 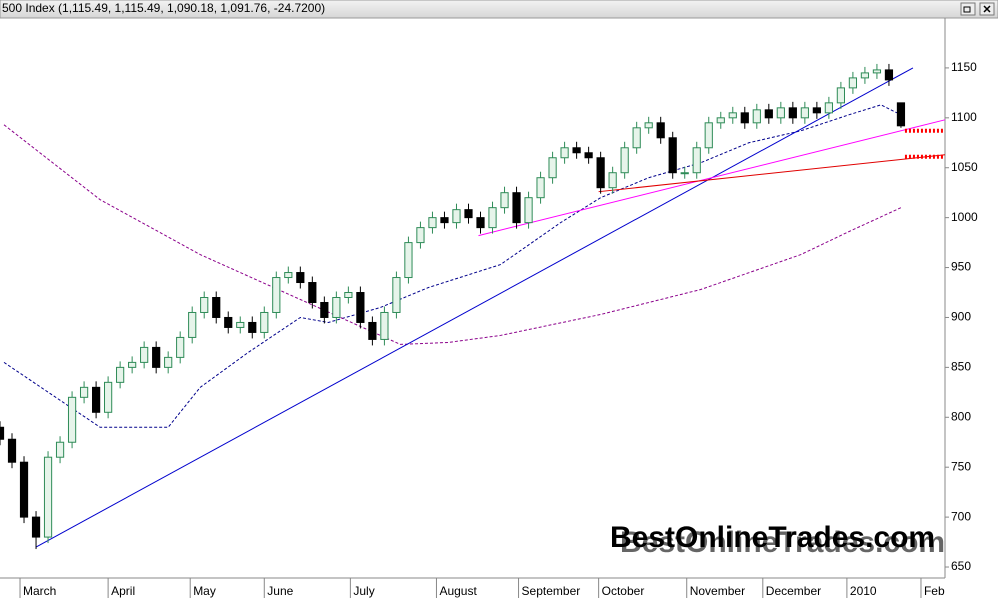 I want to click on x-tick-label: August, so click(x=458, y=591).